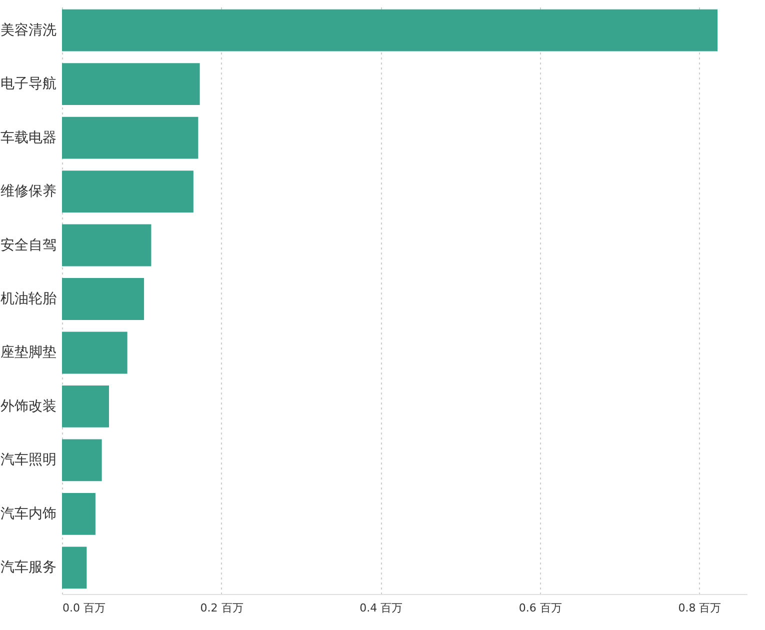 This screenshot has height=630, width=765. Describe the element at coordinates (84, 608) in the screenshot. I see `x-tick-label: 0.0 百万` at that location.